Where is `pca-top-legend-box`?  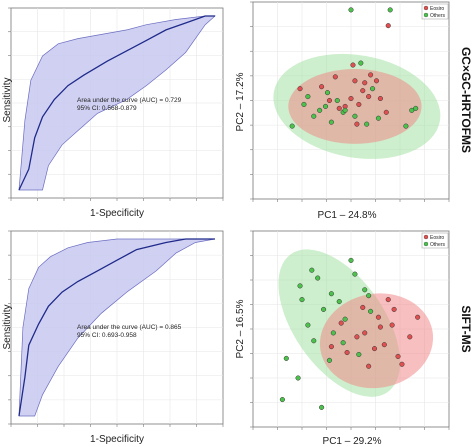 pca-top-legend-box is located at coordinates (435, 11).